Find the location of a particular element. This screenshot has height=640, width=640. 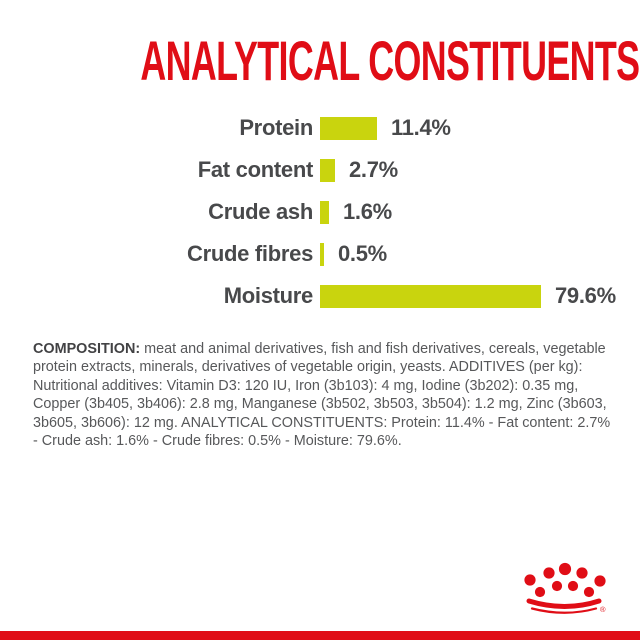

bar-moisture is located at coordinates (430, 296).